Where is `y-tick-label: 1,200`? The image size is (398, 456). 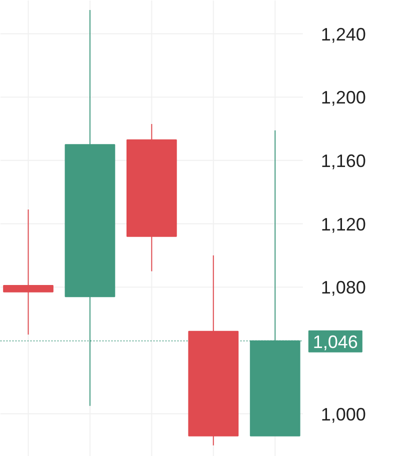
y-tick-label: 1,200 is located at coordinates (343, 98).